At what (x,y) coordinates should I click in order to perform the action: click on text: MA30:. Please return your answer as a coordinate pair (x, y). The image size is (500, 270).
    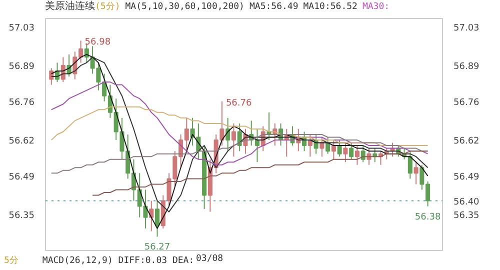
    Looking at the image, I should click on (376, 7).